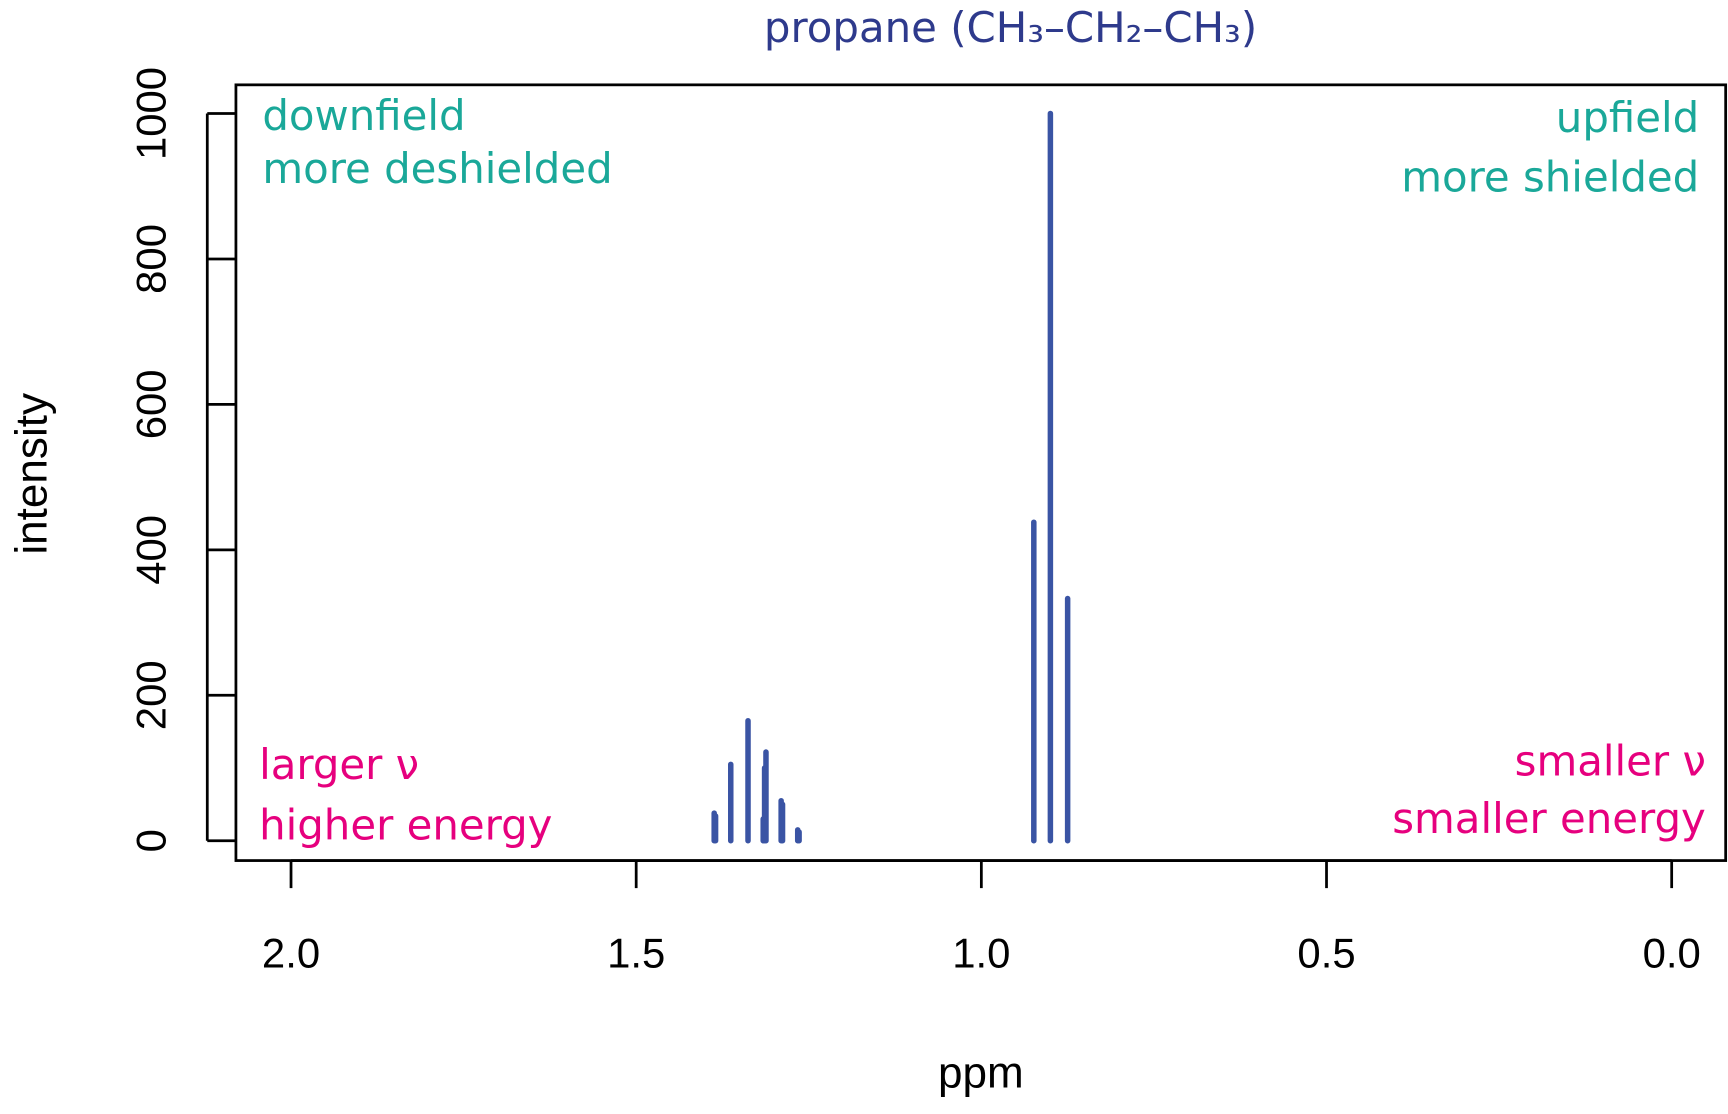 The height and width of the screenshot is (1114, 1728). Describe the element at coordinates (363, 115) in the screenshot. I see `annotation-downfield: downfield` at that location.